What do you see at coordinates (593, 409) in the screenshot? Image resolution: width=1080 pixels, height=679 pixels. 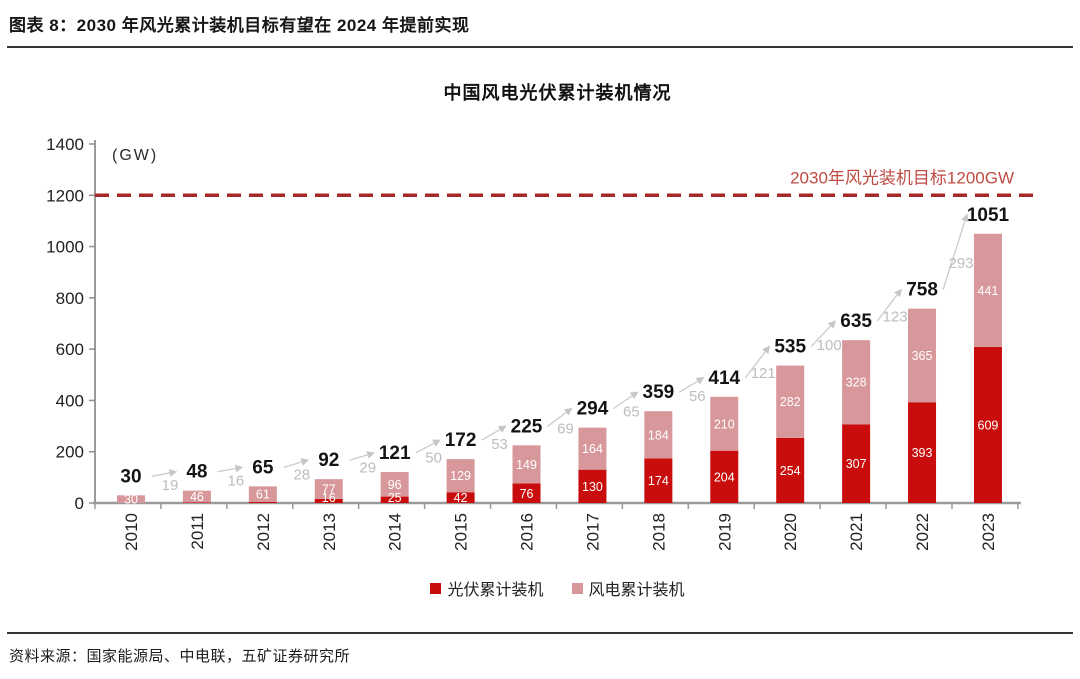 I see `total-value-label: 294` at bounding box center [593, 409].